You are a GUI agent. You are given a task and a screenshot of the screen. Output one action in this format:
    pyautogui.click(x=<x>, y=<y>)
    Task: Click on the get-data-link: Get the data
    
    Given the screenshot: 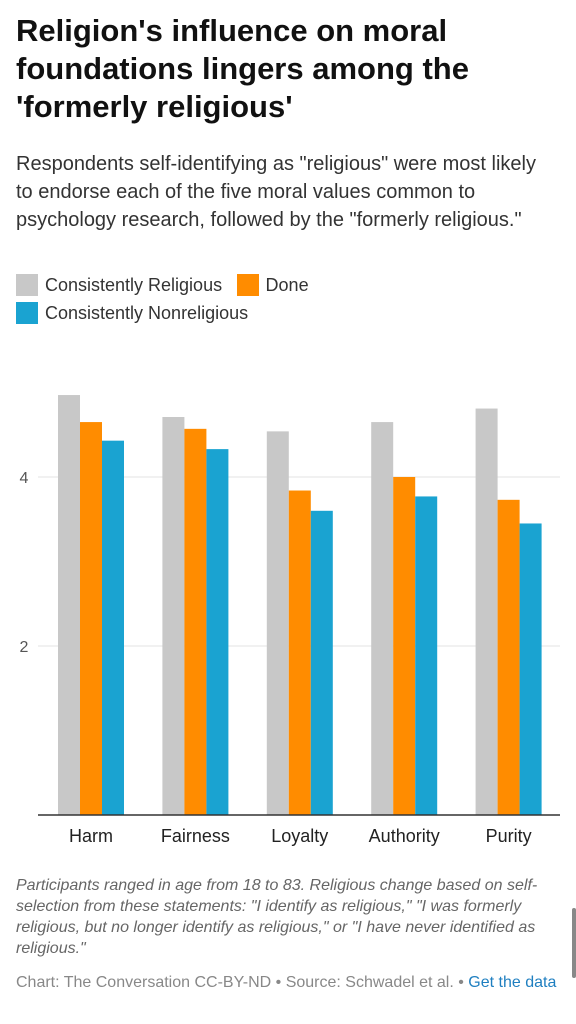 What is the action you would take?
    pyautogui.click(x=512, y=982)
    